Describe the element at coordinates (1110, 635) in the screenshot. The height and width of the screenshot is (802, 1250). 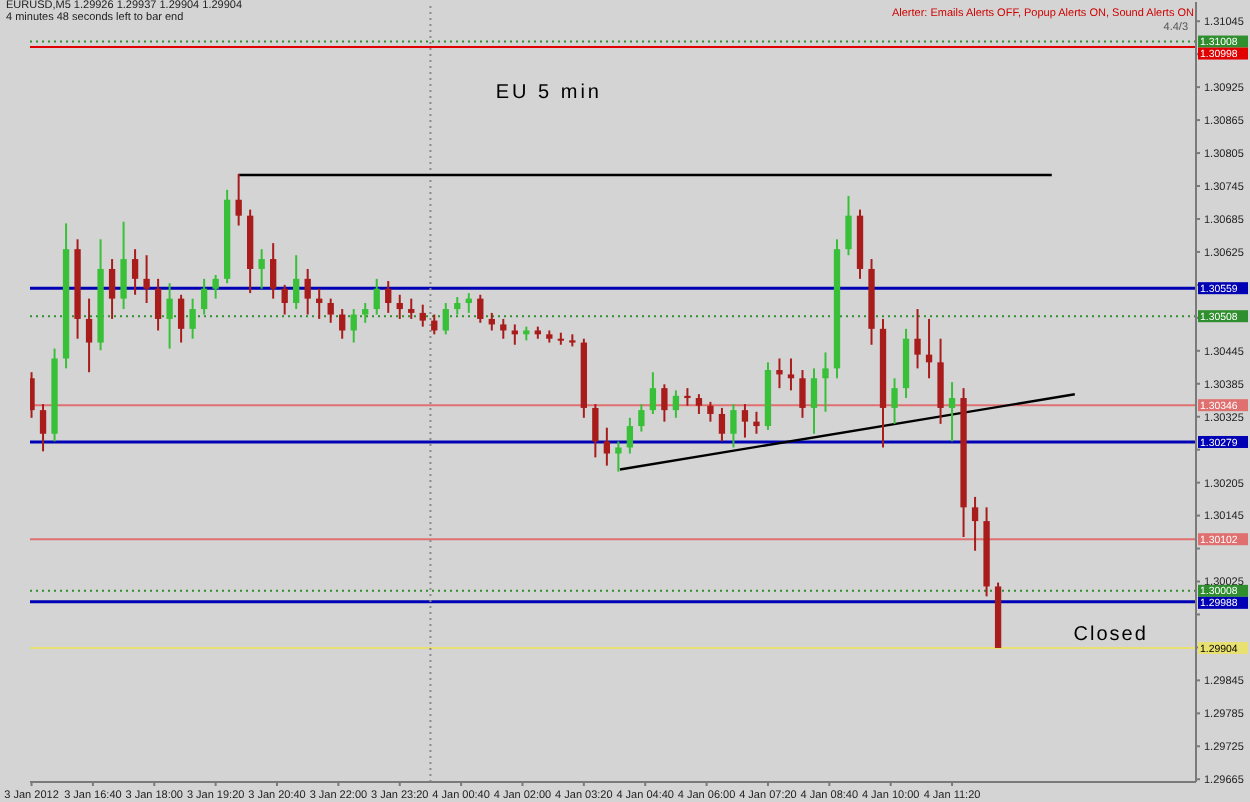
I see `annotation: Closed` at that location.